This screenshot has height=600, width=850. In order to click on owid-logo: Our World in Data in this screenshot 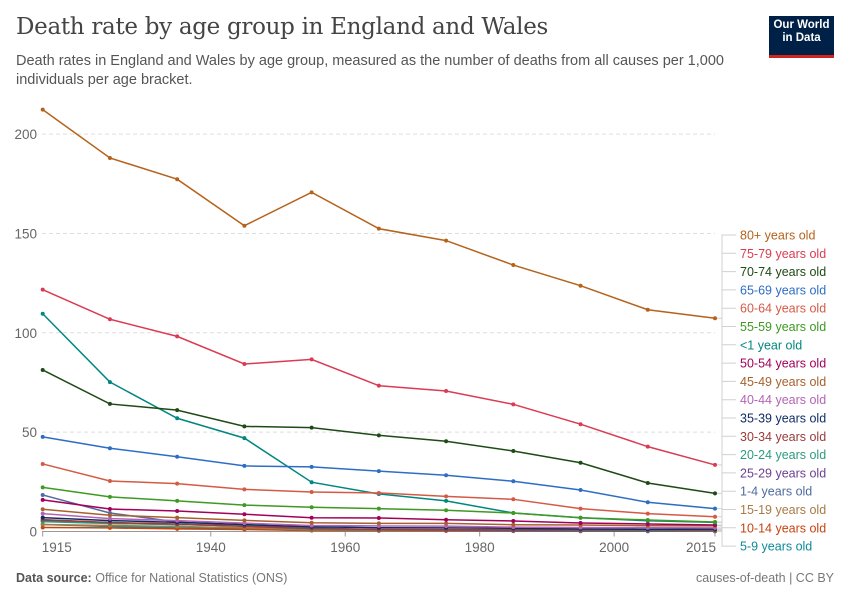, I will do `click(801, 37)`.